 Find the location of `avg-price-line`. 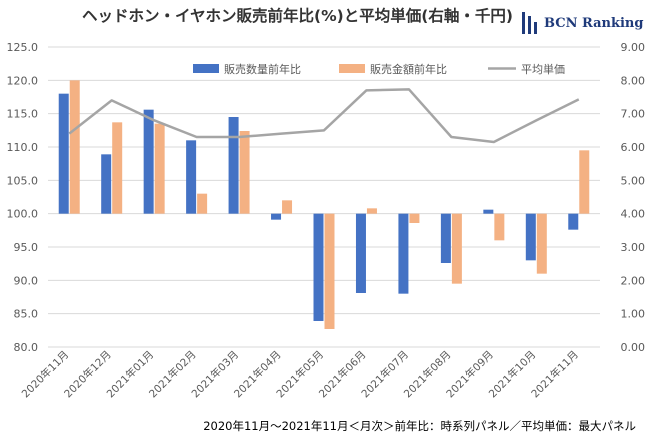

avg-price-line is located at coordinates (324, 116).